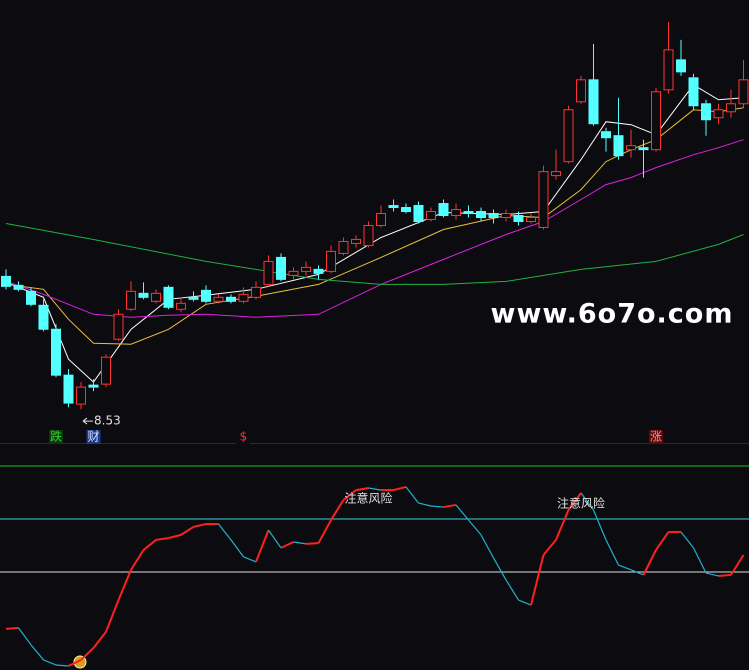 The image size is (749, 670). What do you see at coordinates (107, 421) in the screenshot?
I see `low-label: 8.53` at bounding box center [107, 421].